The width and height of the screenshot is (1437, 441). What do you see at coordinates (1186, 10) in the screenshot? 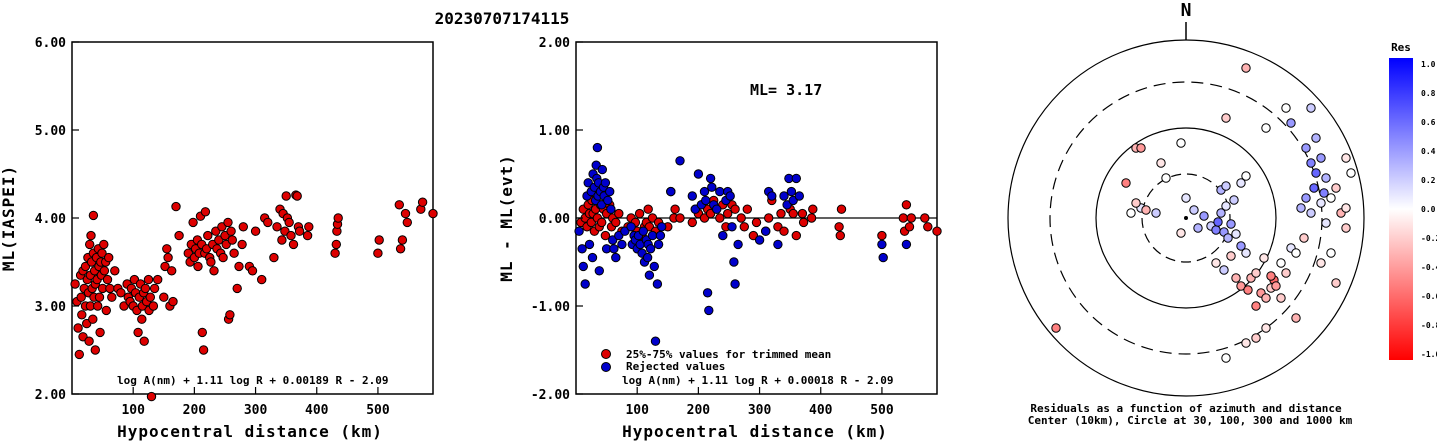
I see `north-label: N` at bounding box center [1186, 10].